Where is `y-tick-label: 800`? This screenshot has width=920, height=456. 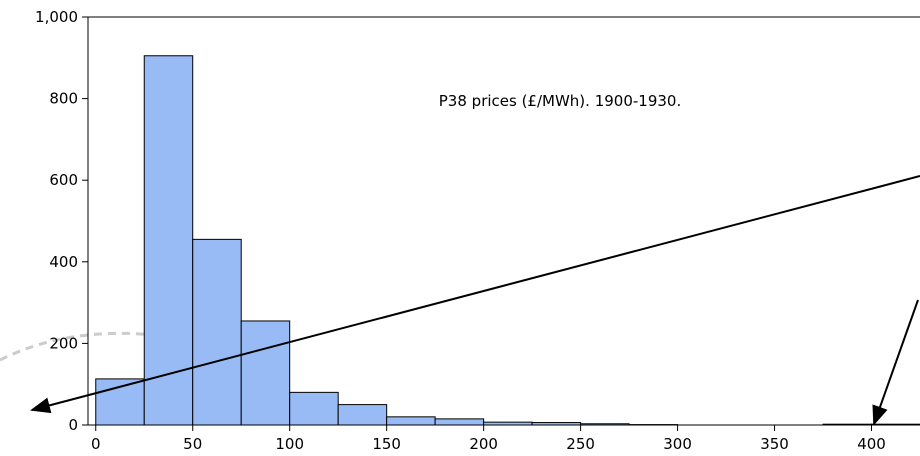
y-tick-label: 800 is located at coordinates (63, 99).